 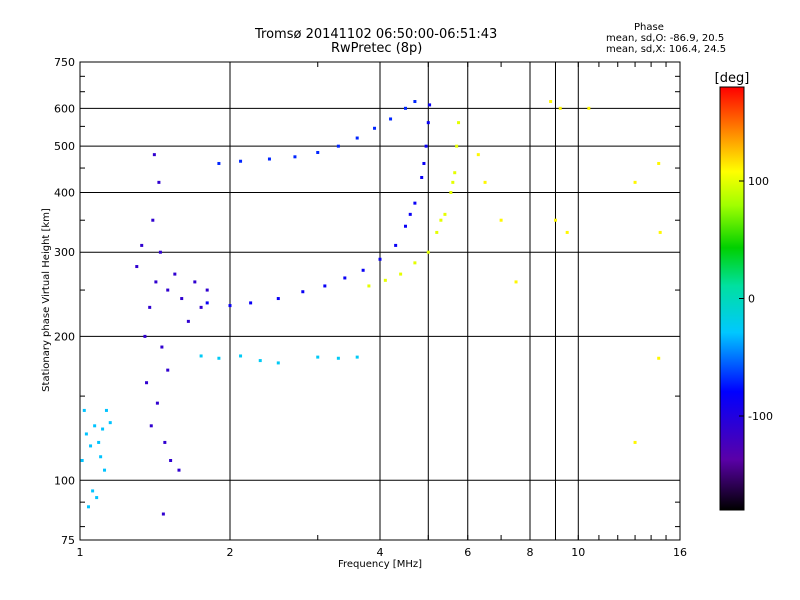 What do you see at coordinates (756, 299) in the screenshot?
I see `colorbar-ticks: 100 0 -100` at bounding box center [756, 299].